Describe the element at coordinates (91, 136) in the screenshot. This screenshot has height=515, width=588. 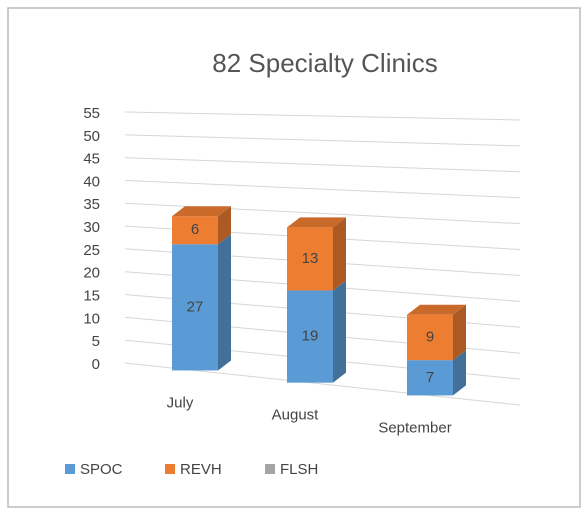
I see `y-tick-label: 50` at that location.